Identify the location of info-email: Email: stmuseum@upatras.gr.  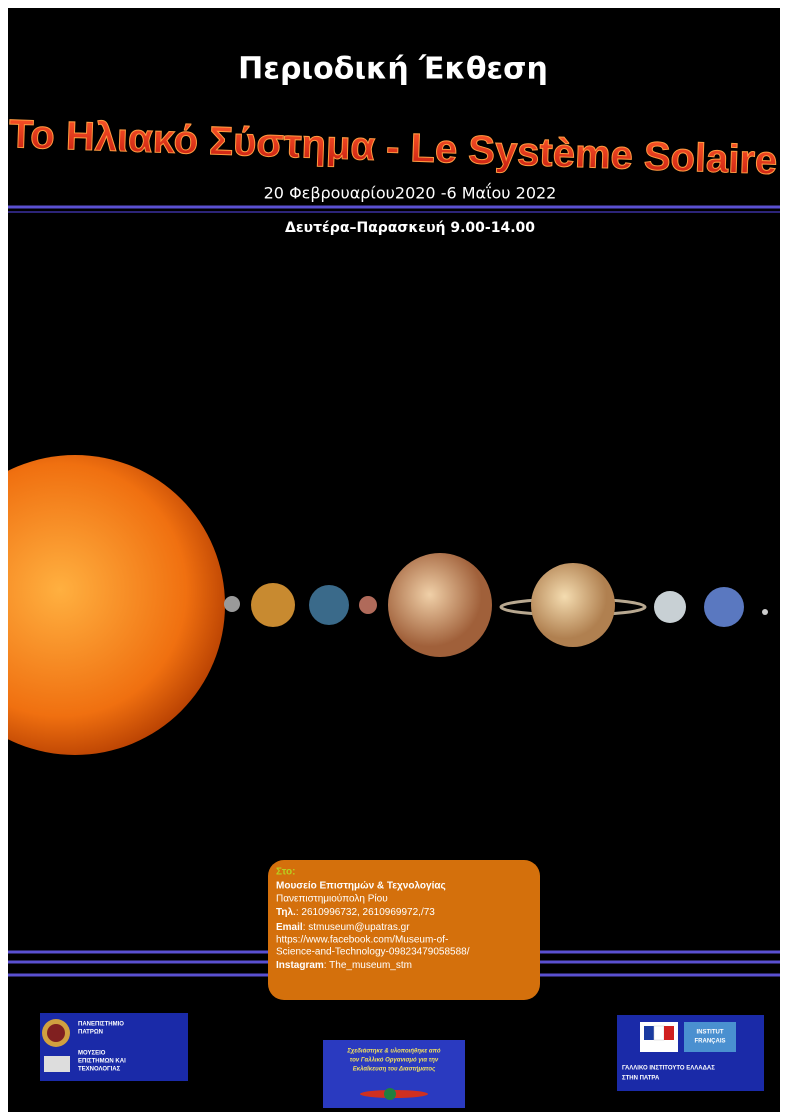
(343, 927).